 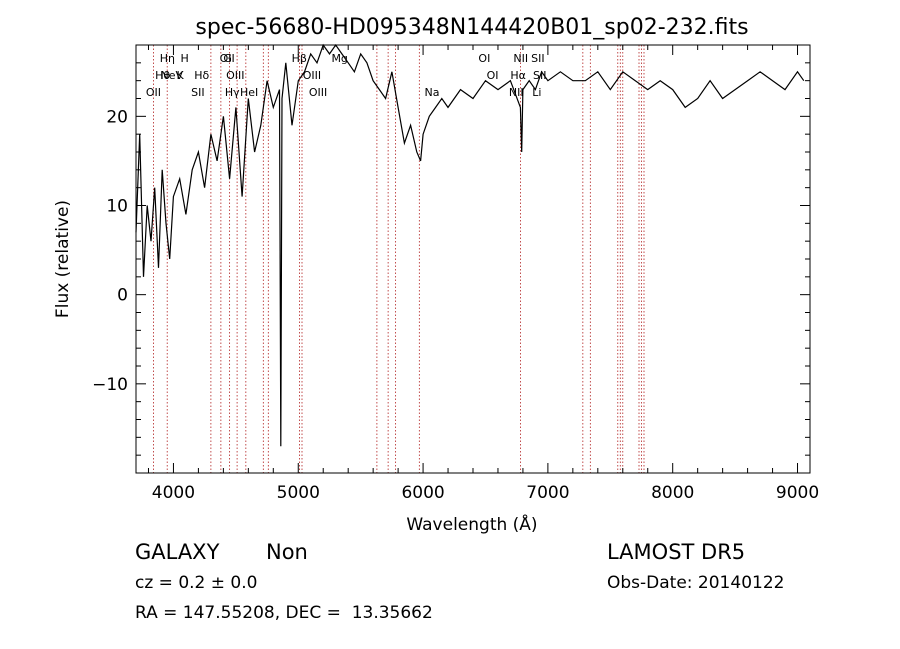 I want to click on emission-line-label: Hη, so click(x=167, y=58).